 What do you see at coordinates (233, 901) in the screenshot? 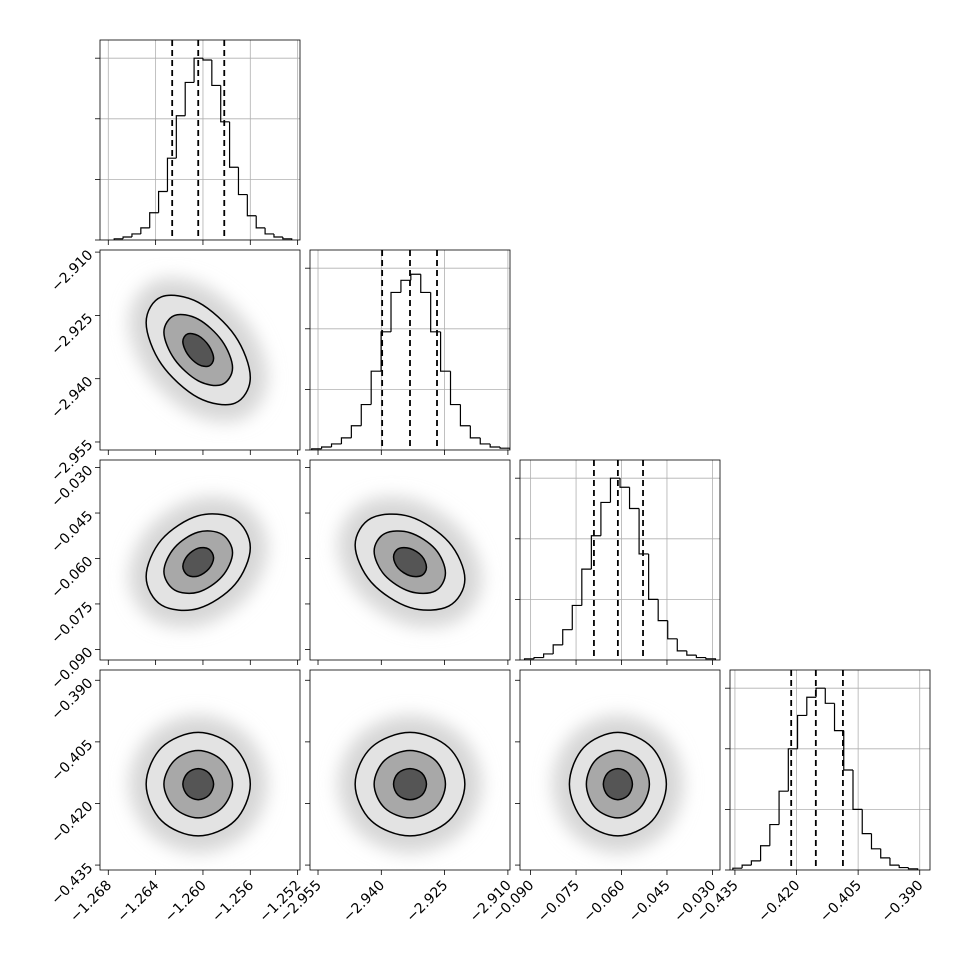
I see `x-tick-label: −1.256` at bounding box center [233, 901].